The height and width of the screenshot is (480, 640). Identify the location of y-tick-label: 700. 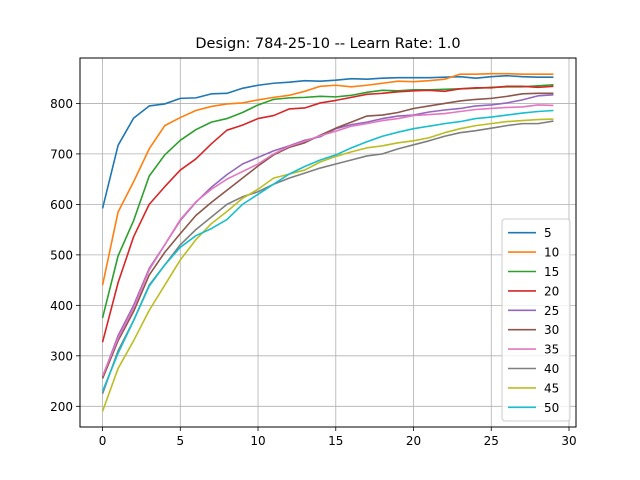
(61, 154).